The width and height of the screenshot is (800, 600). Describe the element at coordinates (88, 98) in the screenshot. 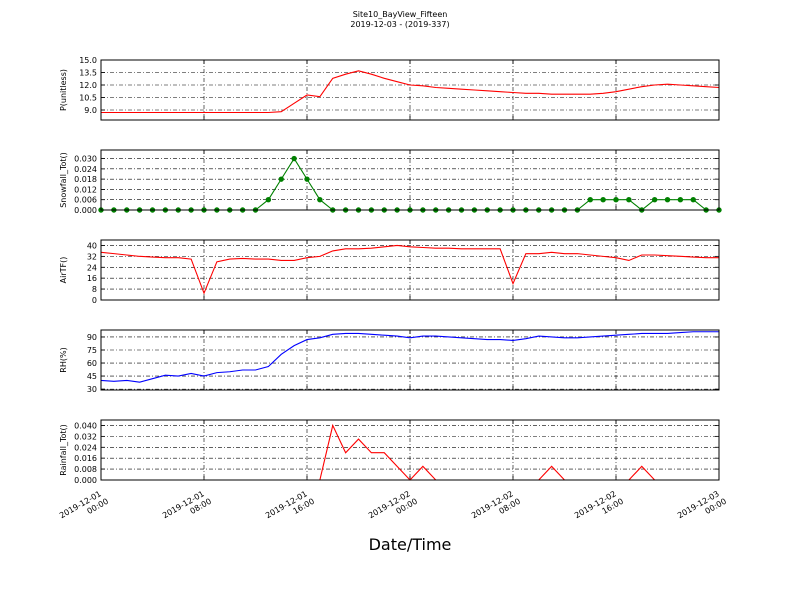

I see `y-tick-label: 10.5` at that location.